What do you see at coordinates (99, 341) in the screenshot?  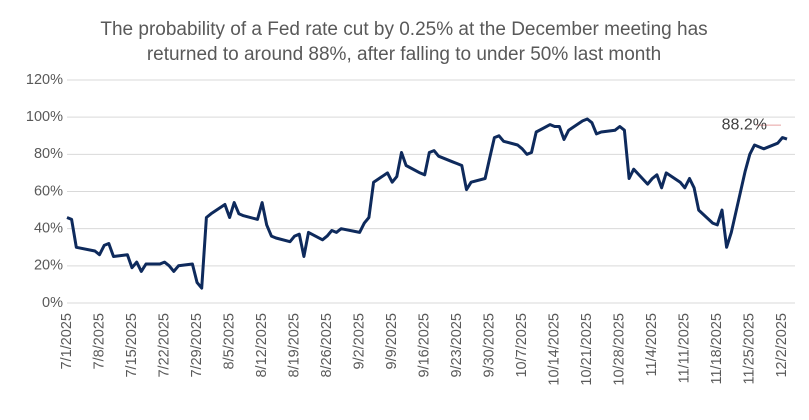 I see `x-tick-label: 7/8/2025` at bounding box center [99, 341].